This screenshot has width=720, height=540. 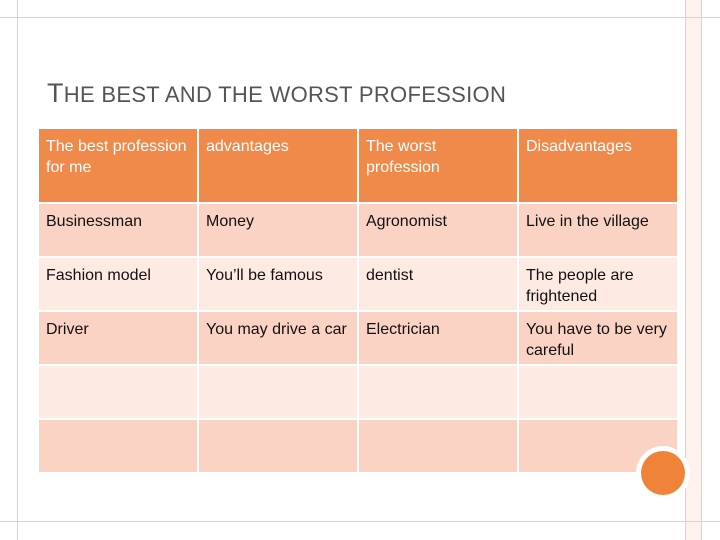 What do you see at coordinates (685, 270) in the screenshot?
I see `frame-line-right-inner` at bounding box center [685, 270].